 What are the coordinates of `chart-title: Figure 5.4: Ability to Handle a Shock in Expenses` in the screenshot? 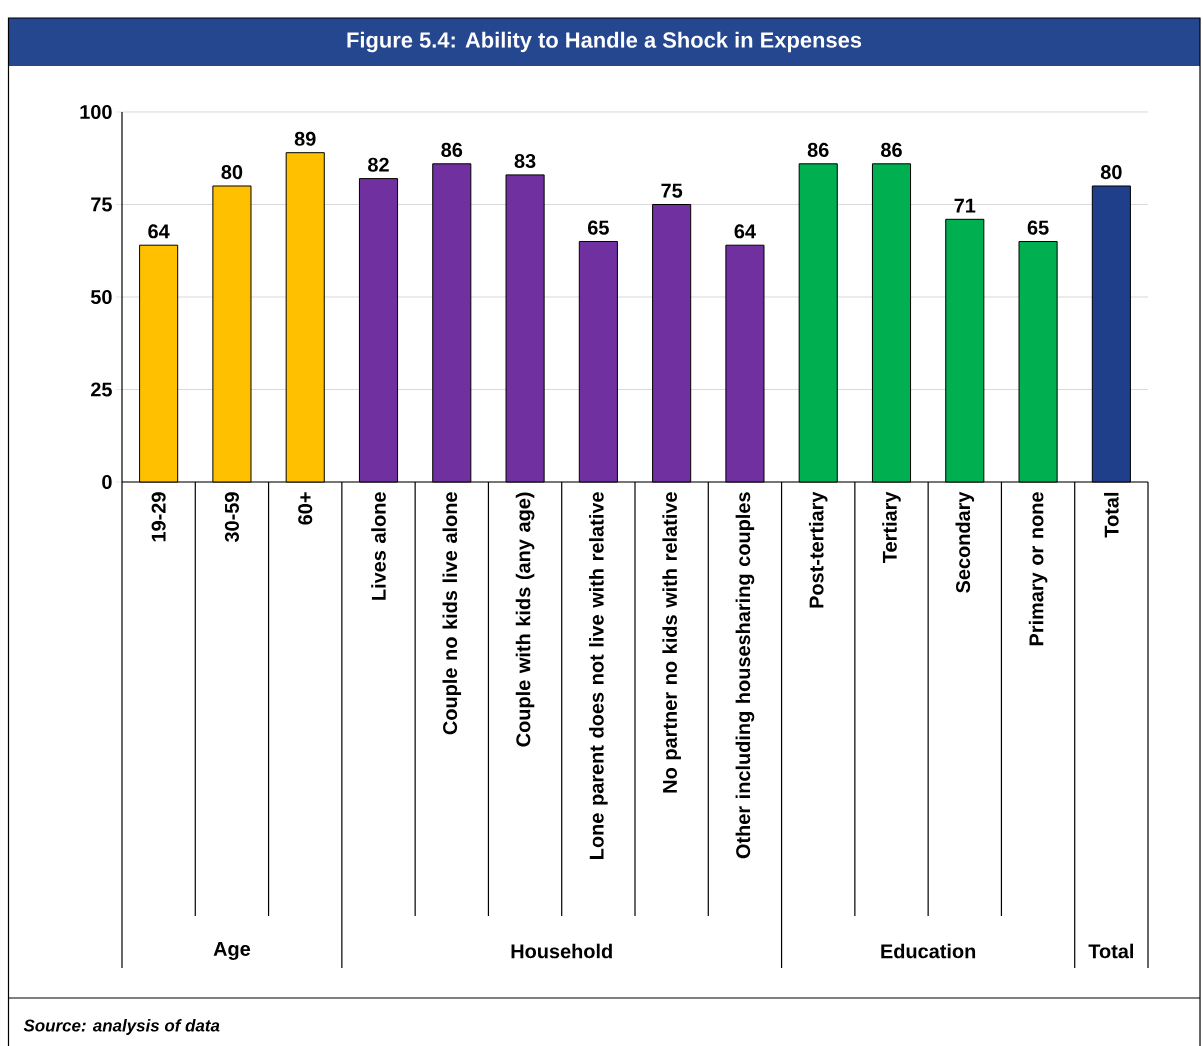 It's located at (604, 42).